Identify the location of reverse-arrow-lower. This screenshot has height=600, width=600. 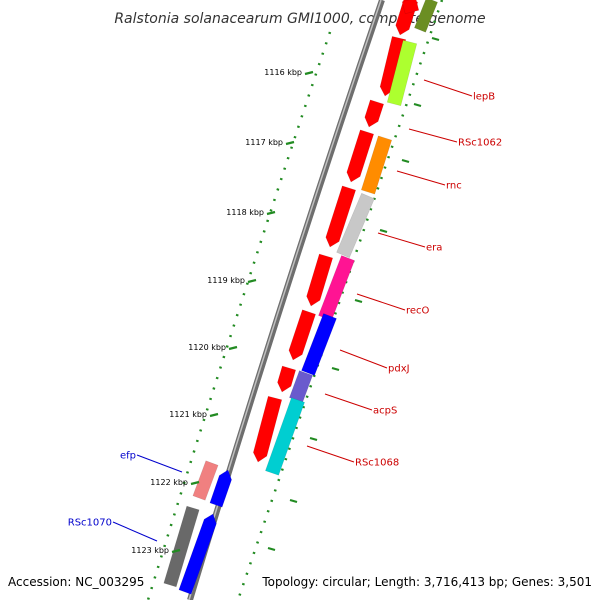
(197, 554).